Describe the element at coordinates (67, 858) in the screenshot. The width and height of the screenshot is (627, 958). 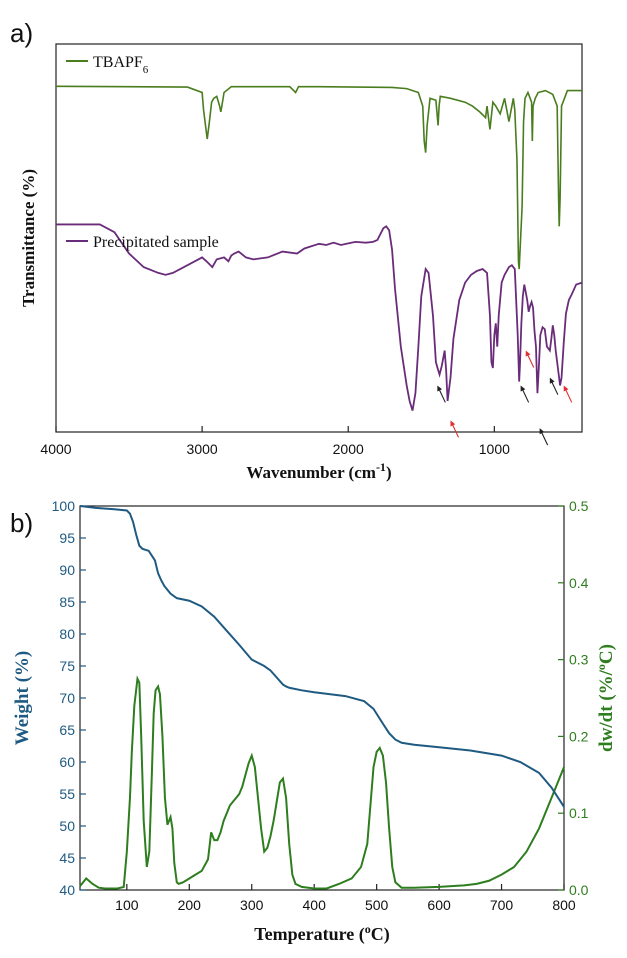
I see `y-tick-label: 45` at that location.